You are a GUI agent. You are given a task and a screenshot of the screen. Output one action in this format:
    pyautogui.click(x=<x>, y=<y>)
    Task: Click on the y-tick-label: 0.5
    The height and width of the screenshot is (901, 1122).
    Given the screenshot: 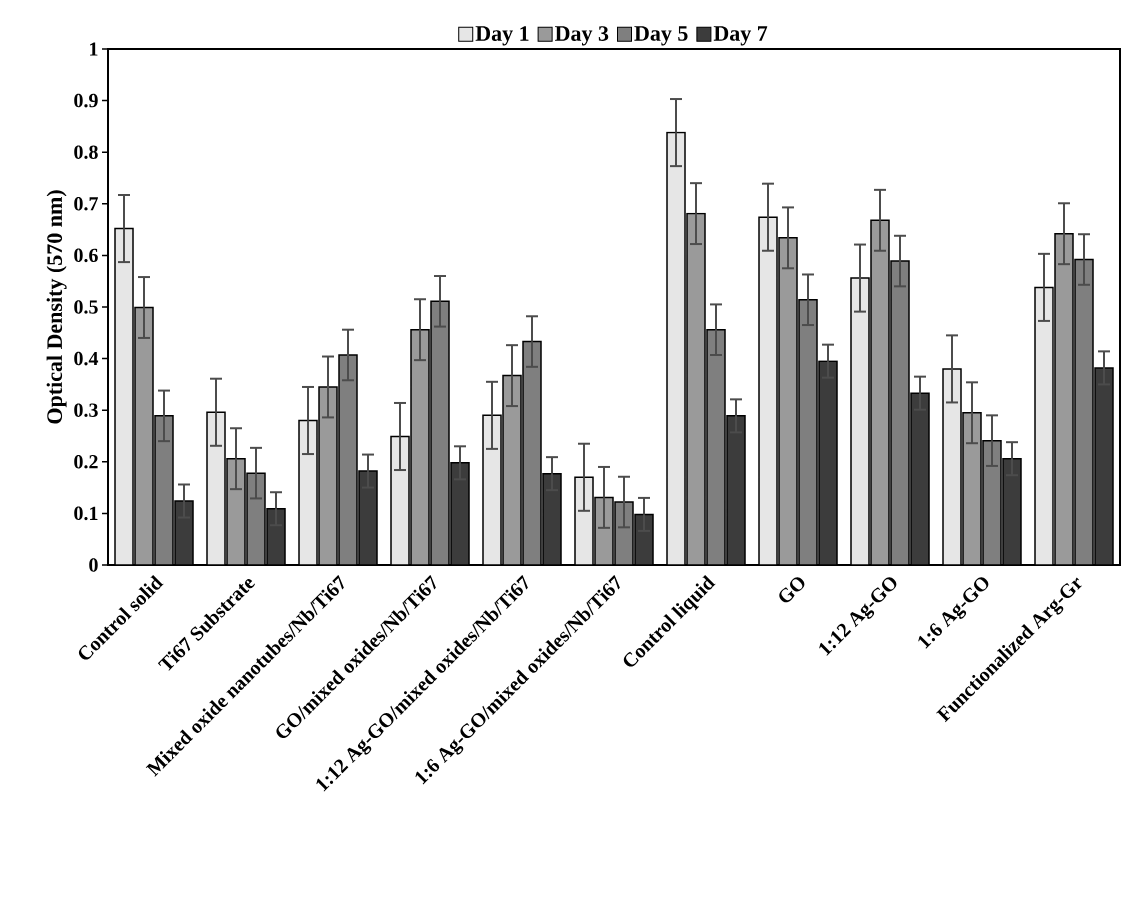 What is the action you would take?
    pyautogui.click(x=86, y=307)
    